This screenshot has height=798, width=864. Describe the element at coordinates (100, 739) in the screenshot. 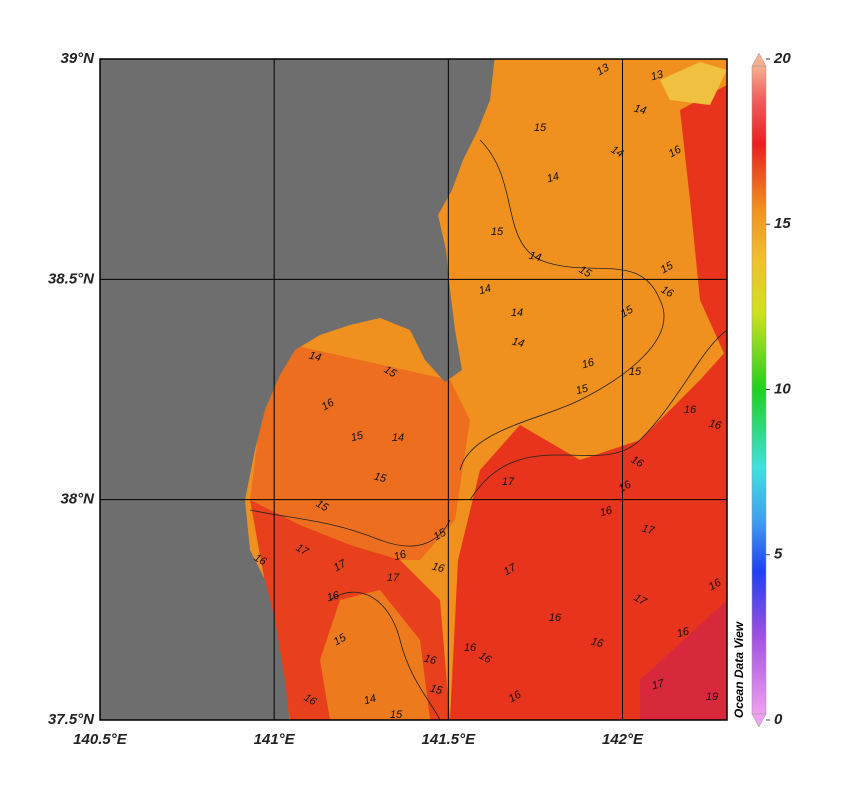

I see `x-tick-label: 140.5°E` at that location.